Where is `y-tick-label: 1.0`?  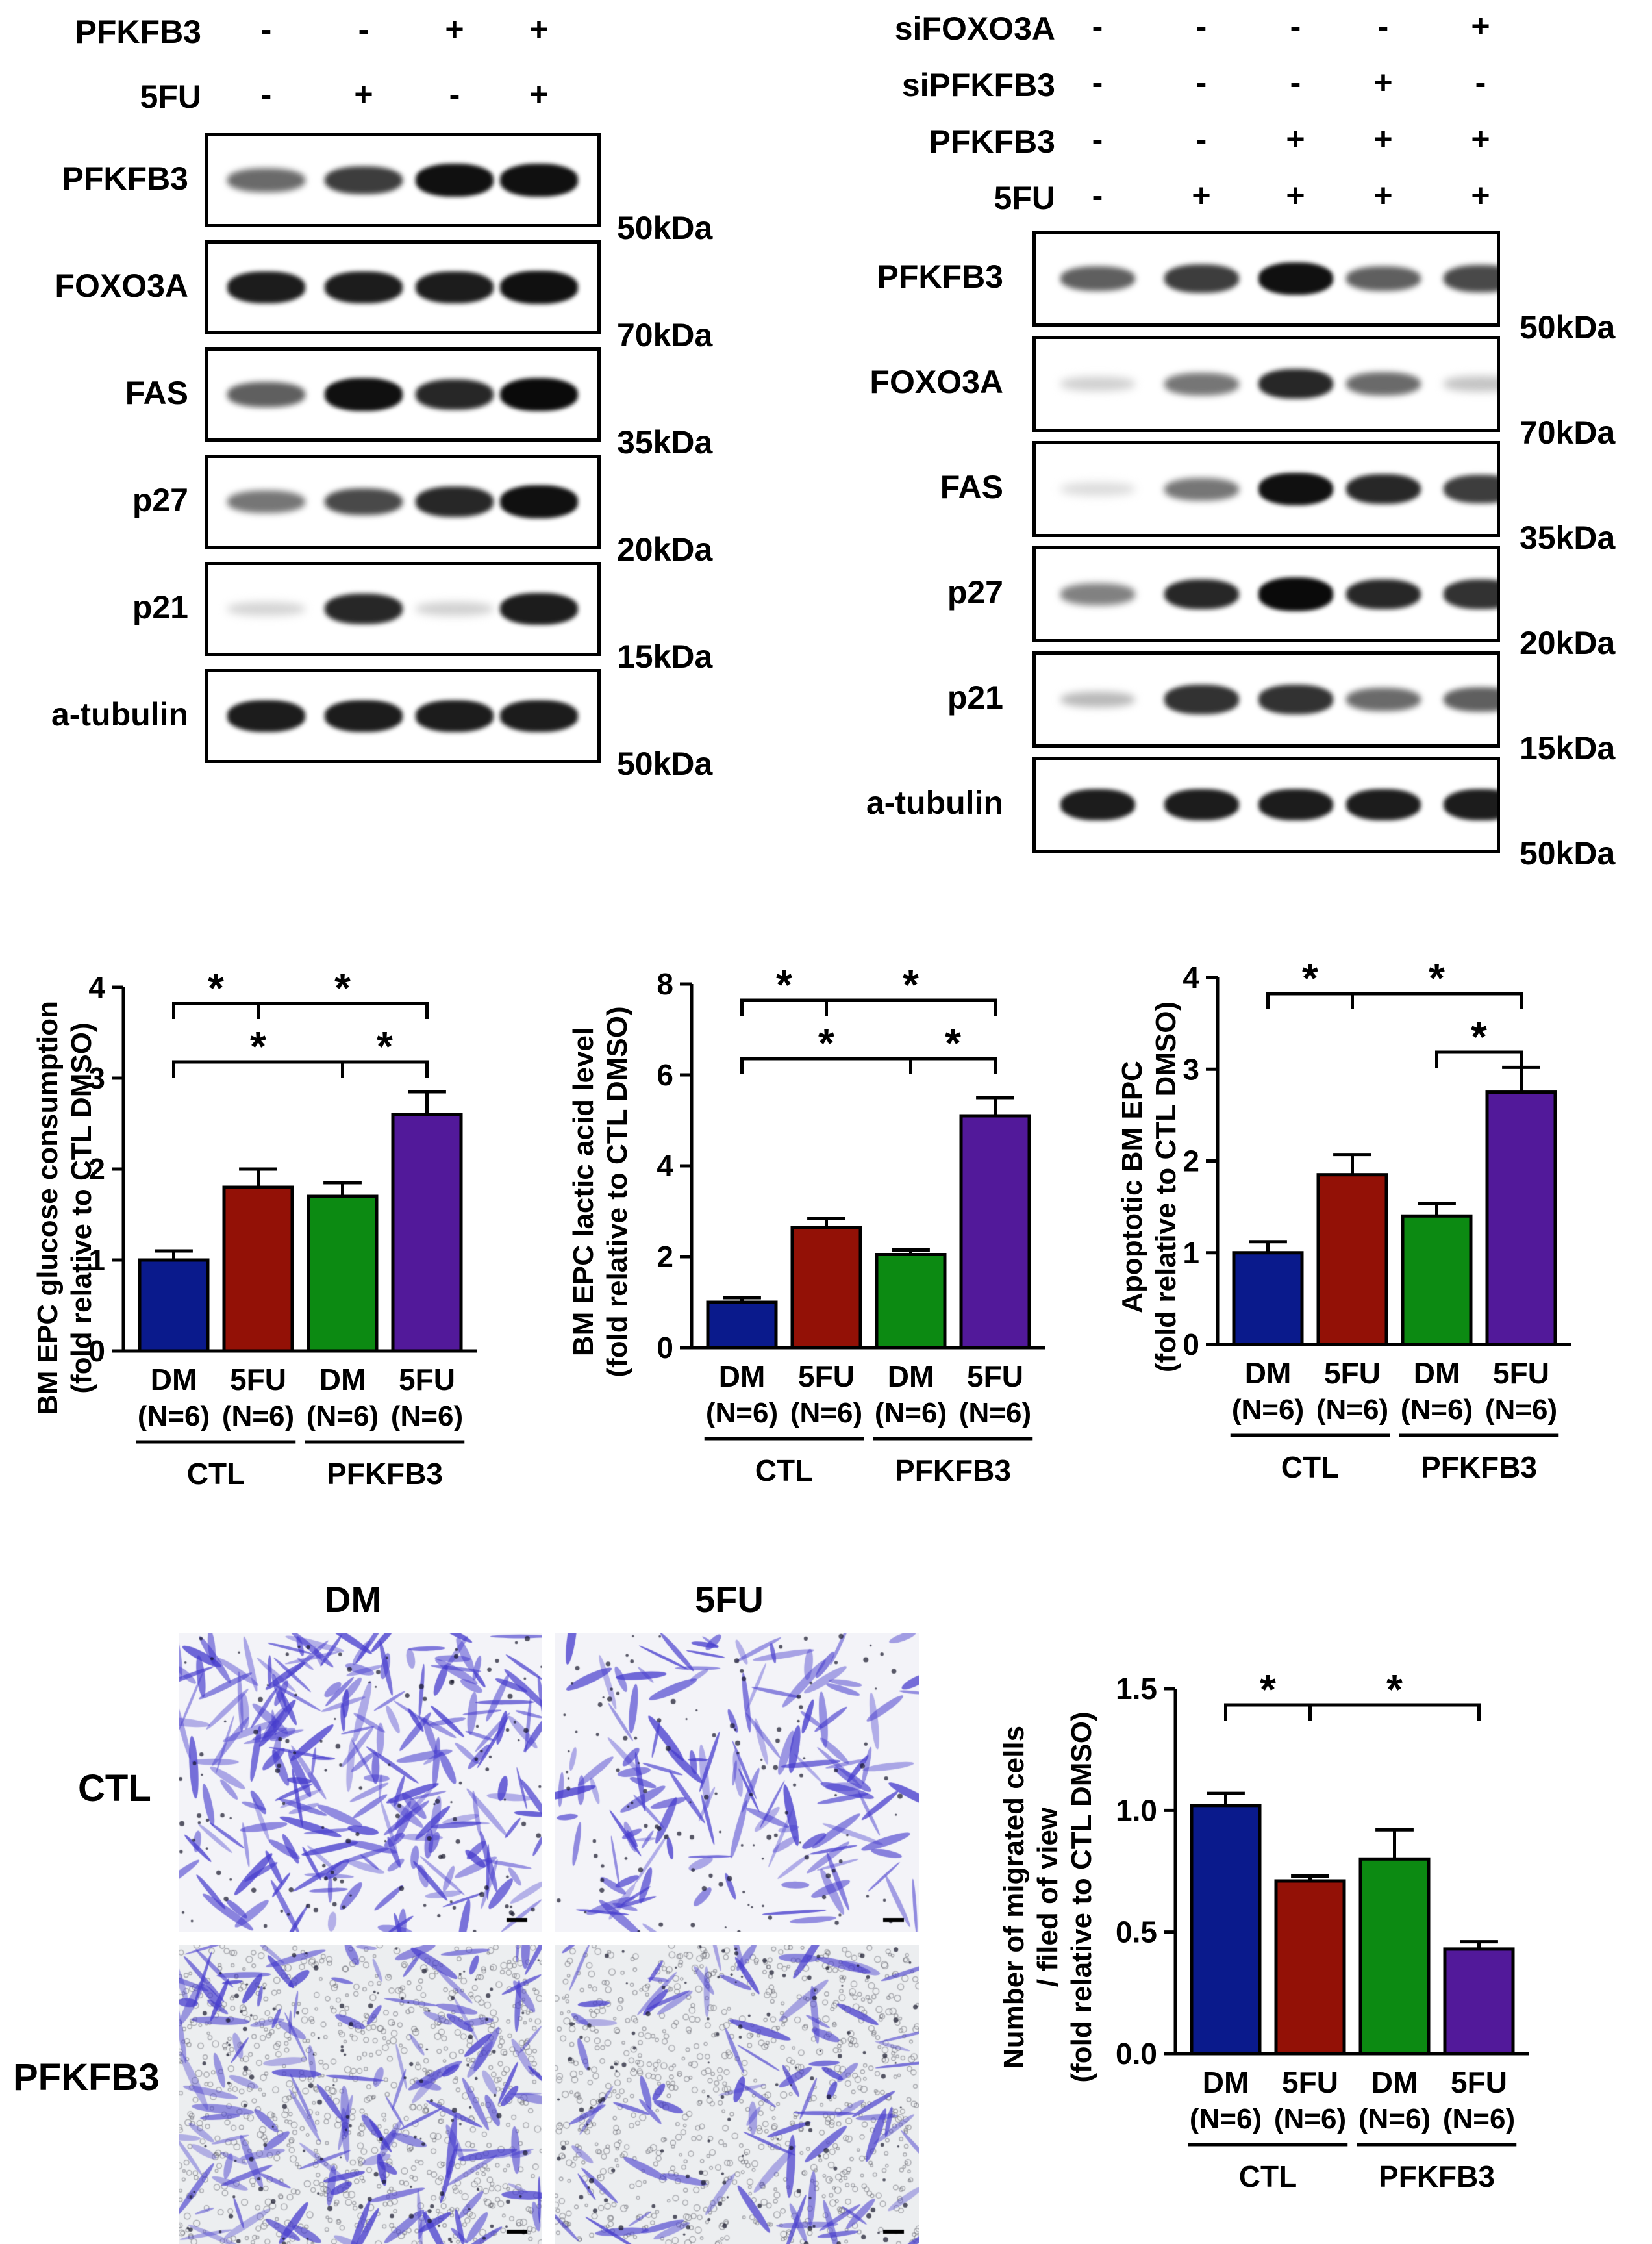 y-tick-label: 1.0 is located at coordinates (1136, 1810).